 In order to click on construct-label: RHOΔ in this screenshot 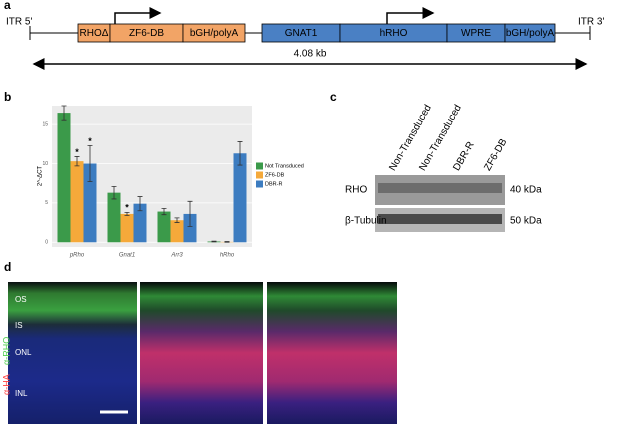, I will do `click(94, 33)`.